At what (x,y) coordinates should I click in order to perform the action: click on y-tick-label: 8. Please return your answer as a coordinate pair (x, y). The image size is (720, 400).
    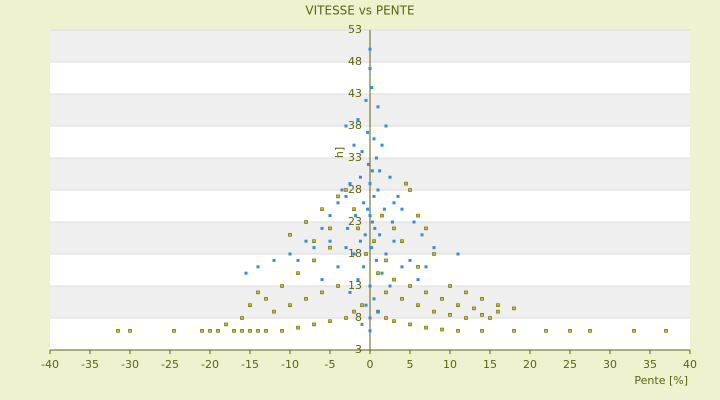
    Looking at the image, I should click on (358, 317).